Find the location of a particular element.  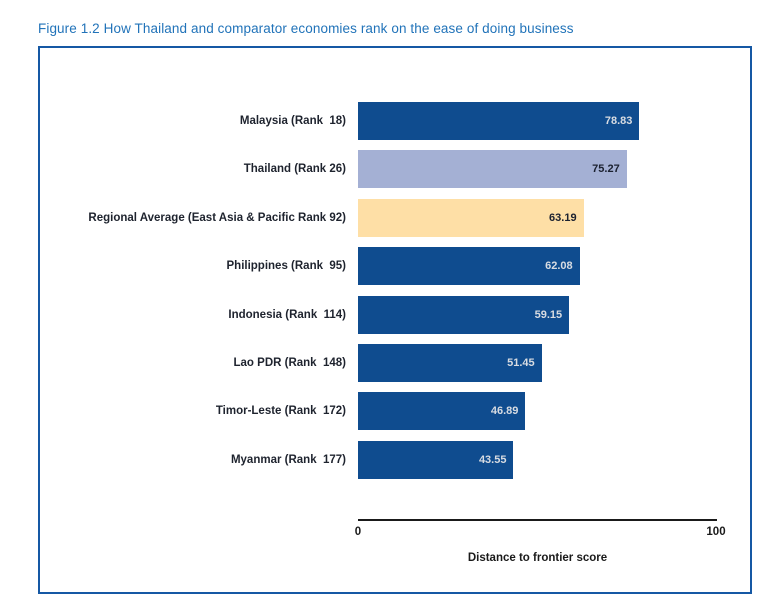

bar: 59.15 is located at coordinates (464, 314).